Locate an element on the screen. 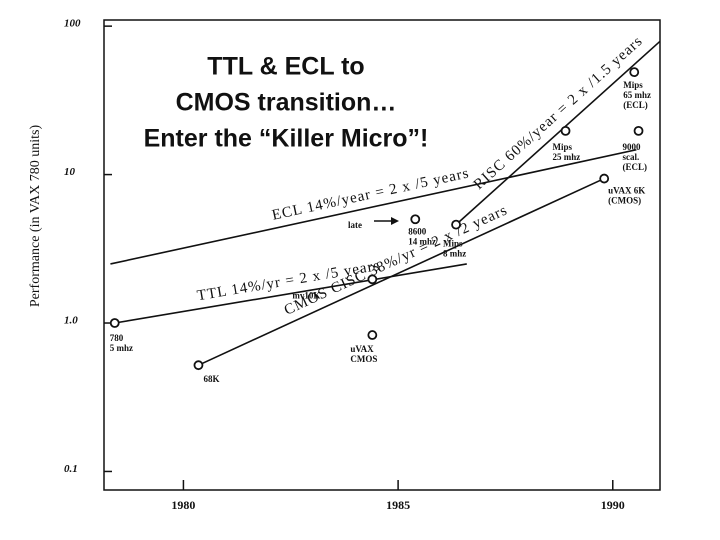 This screenshot has height=540, width=720. point-label: 8600 is located at coordinates (417, 231).